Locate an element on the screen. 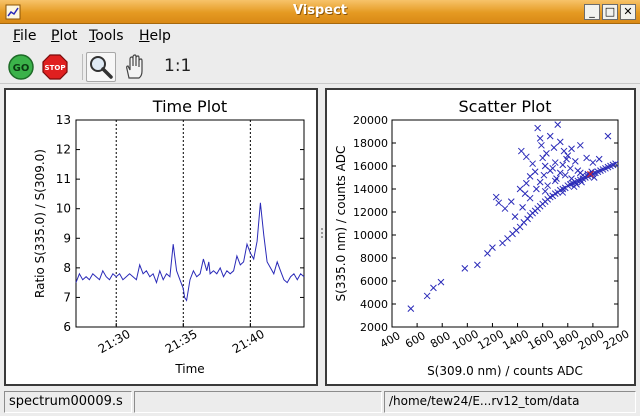 The image size is (640, 416). maximize-icon: □ is located at coordinates (610, 11).